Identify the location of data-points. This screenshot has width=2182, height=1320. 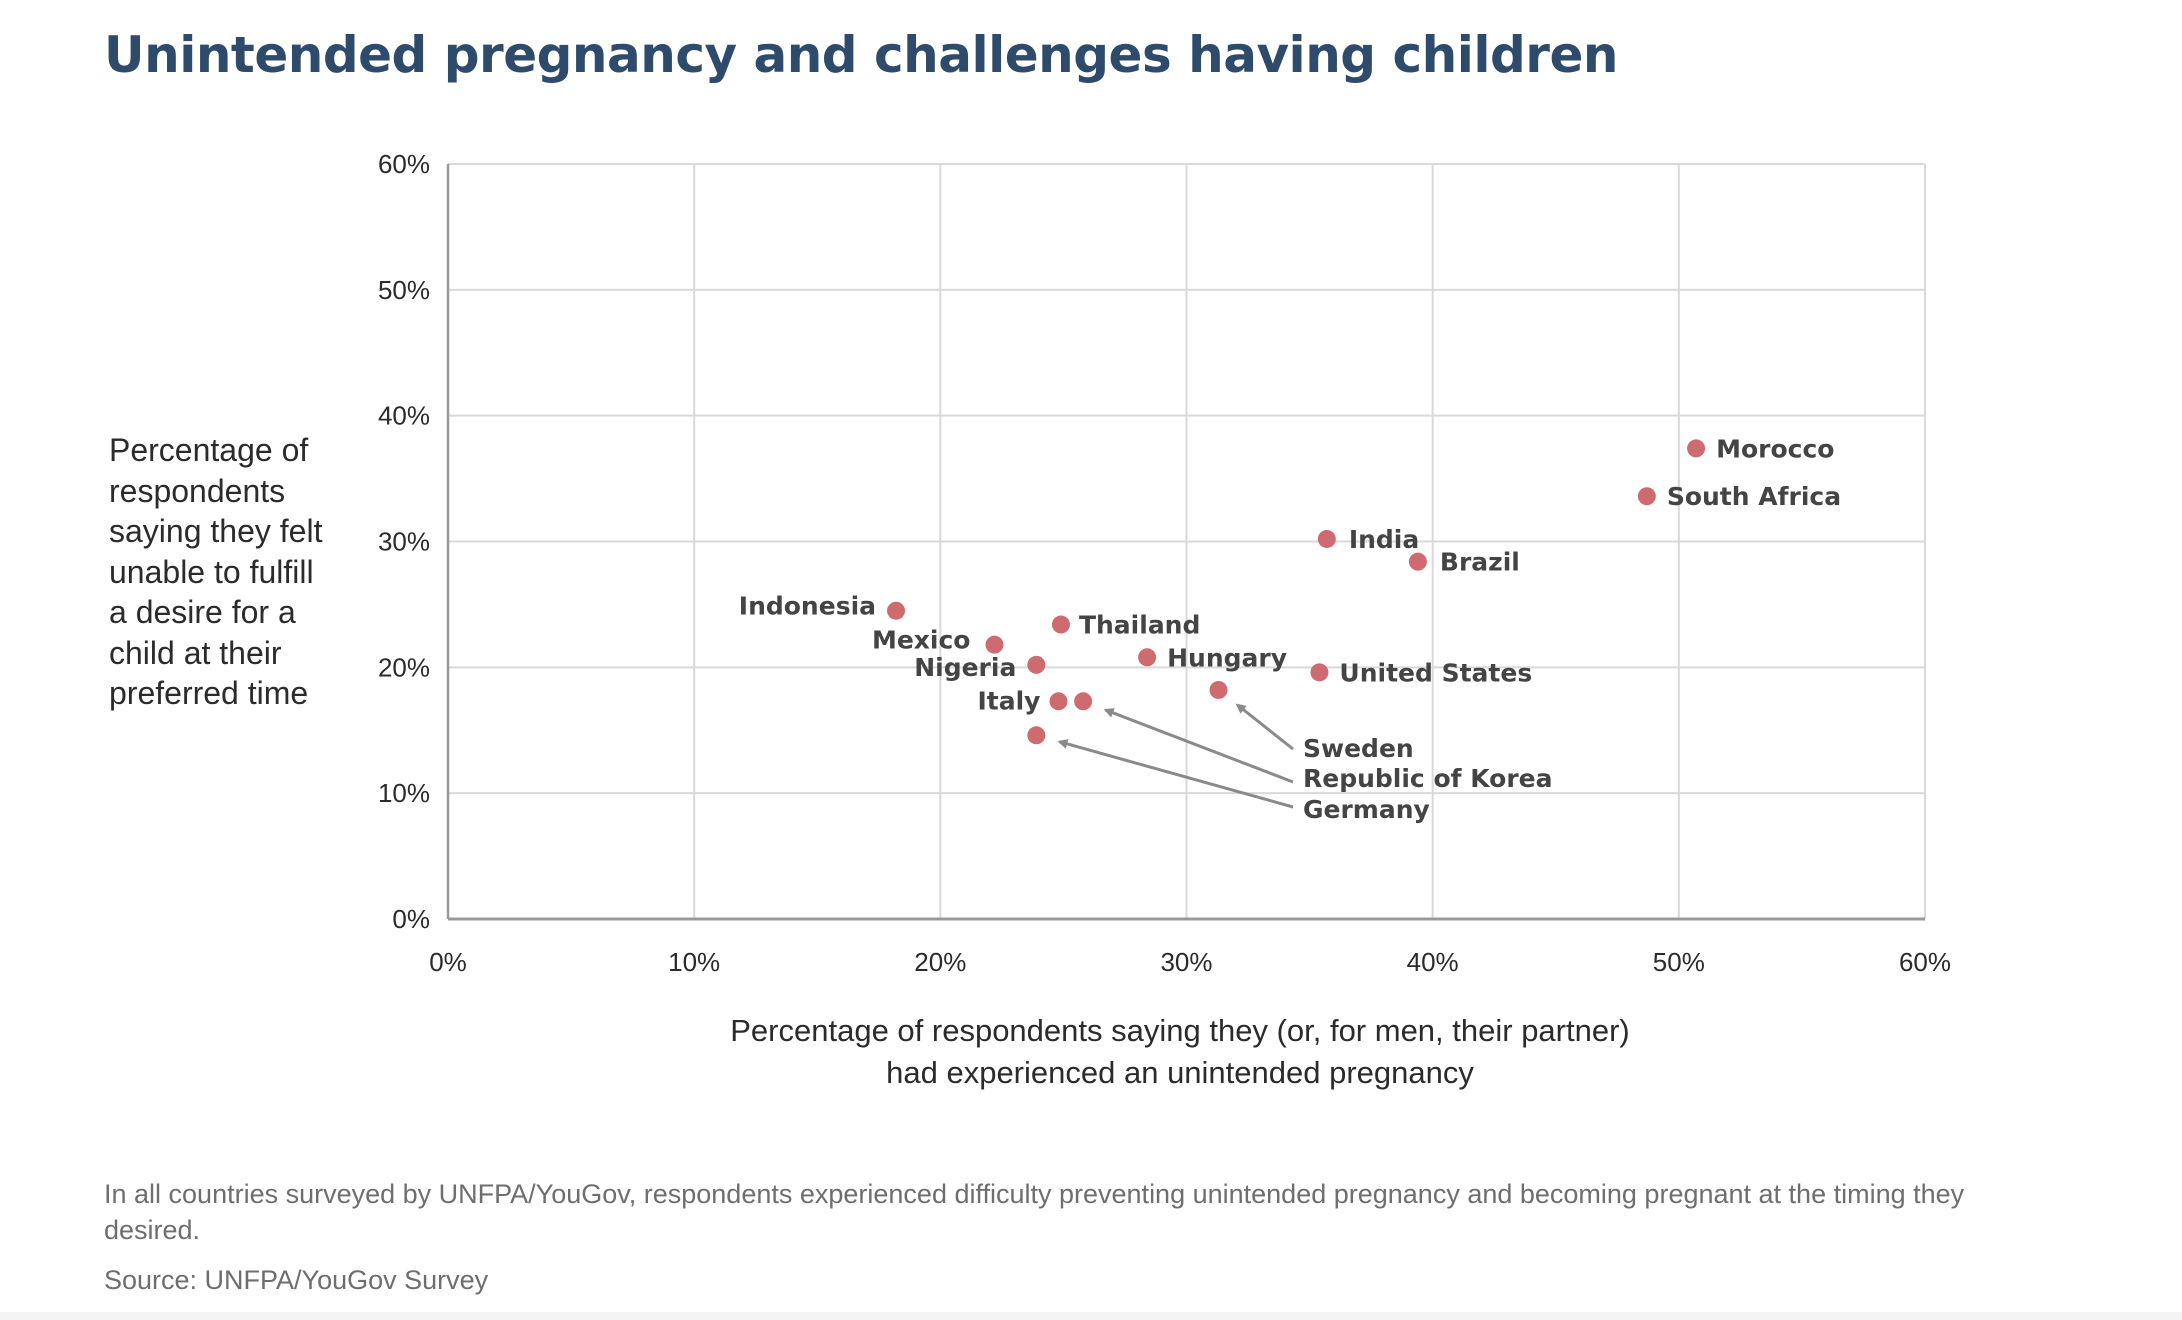
(1296, 592).